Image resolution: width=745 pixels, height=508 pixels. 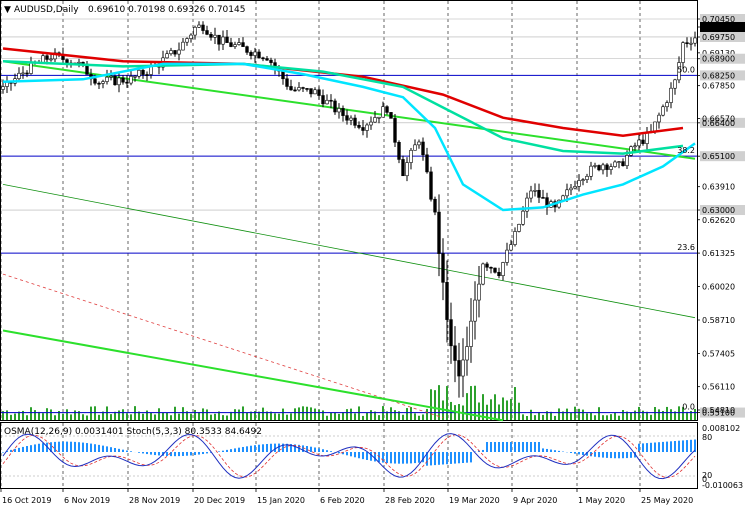 I want to click on price-tick-label: 0.68900, so click(x=718, y=59).